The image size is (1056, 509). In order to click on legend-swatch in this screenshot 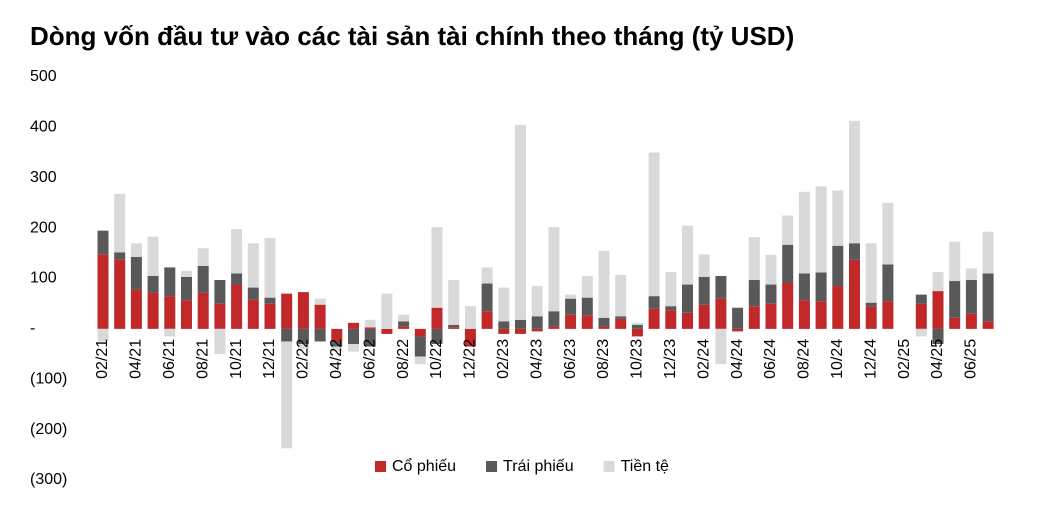, I will do `click(380, 466)`.